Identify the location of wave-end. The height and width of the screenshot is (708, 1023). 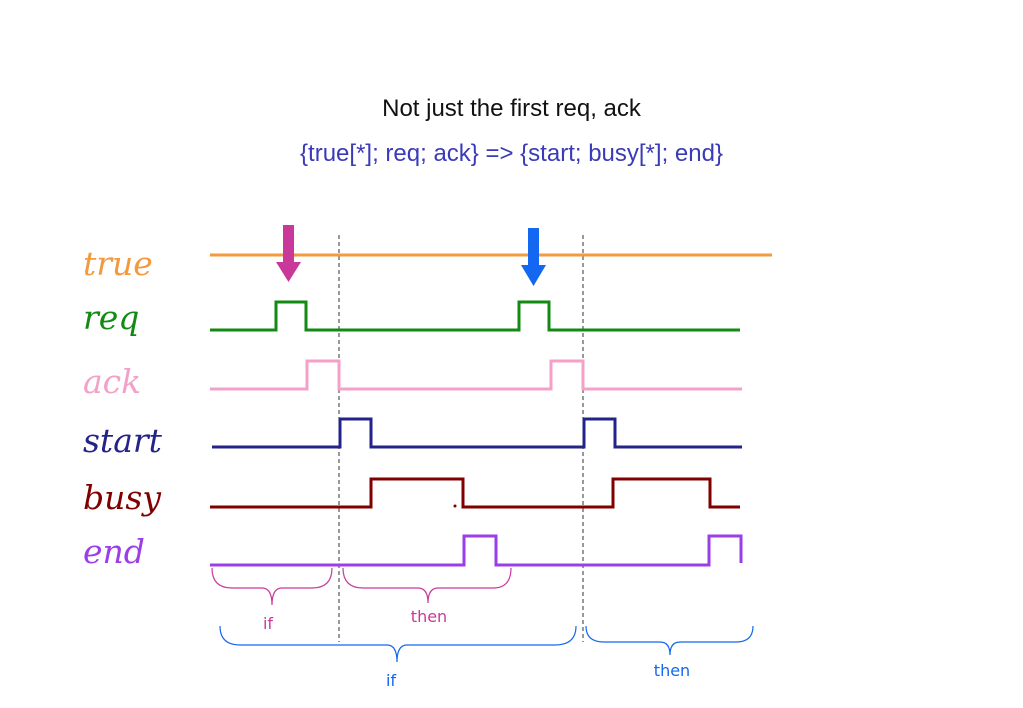
(476, 550).